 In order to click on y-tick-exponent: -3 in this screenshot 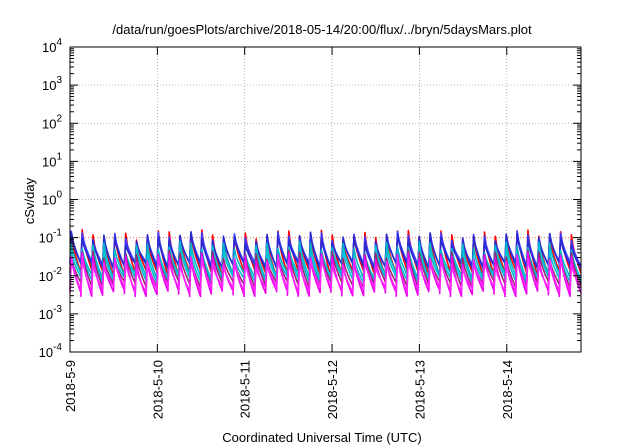, I will do `click(57, 309)`.